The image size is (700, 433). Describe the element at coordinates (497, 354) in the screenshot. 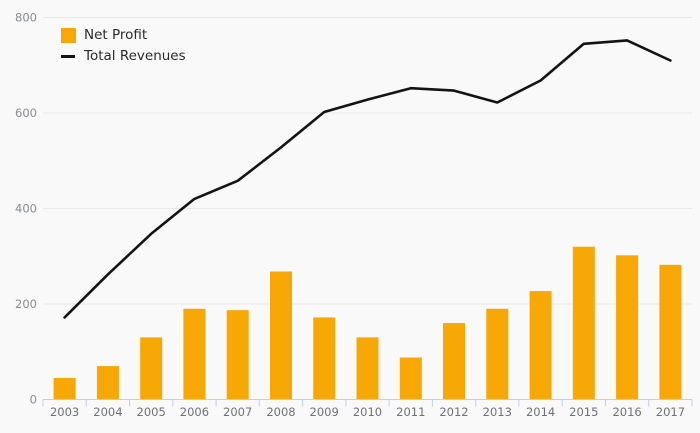

I see `bar-2013` at that location.